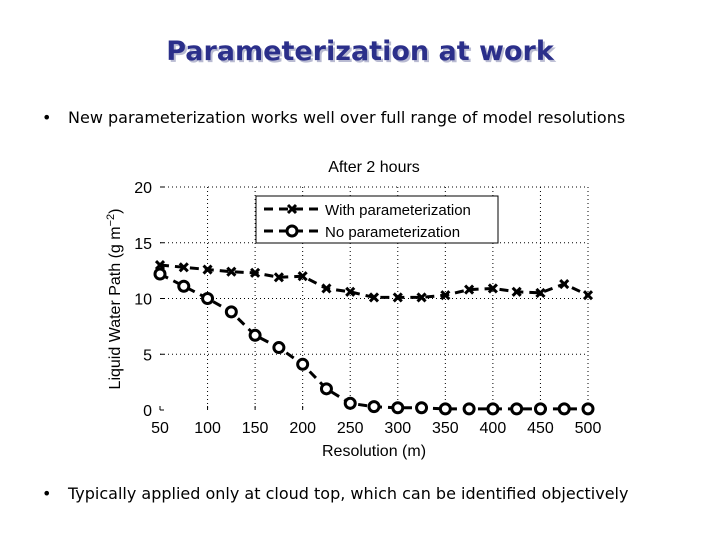 The height and width of the screenshot is (540, 720). What do you see at coordinates (397, 428) in the screenshot?
I see `x-tick-label: 300` at bounding box center [397, 428].